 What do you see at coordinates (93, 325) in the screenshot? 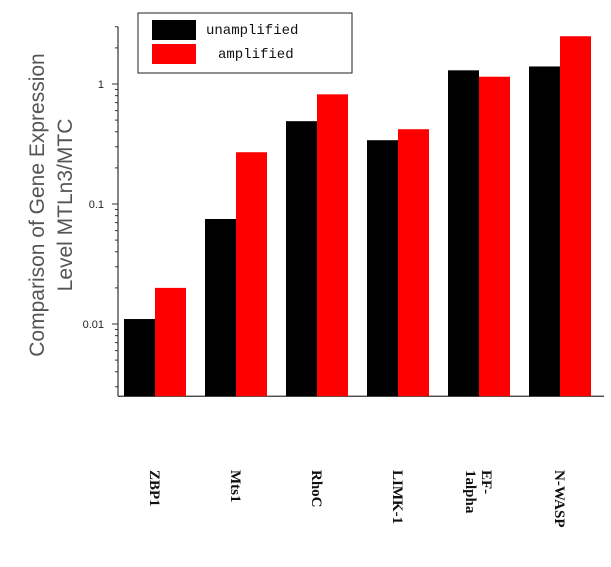
I see `y-tick-label: 0.01` at bounding box center [93, 325].